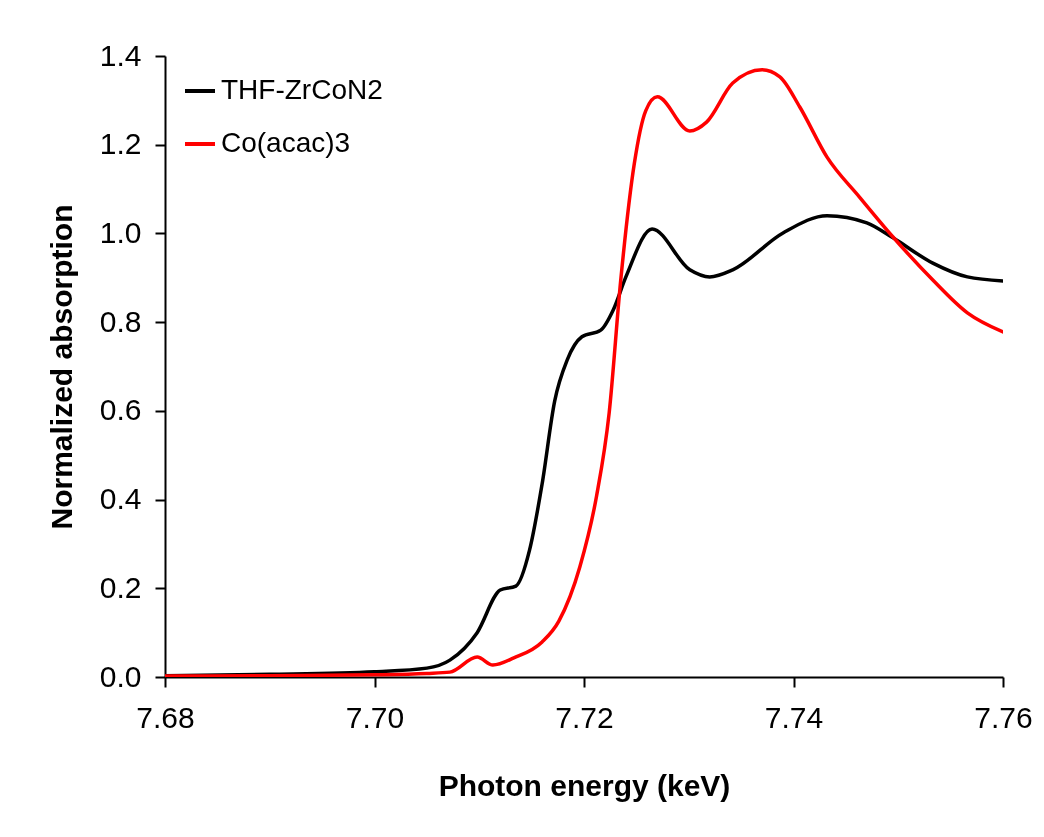 This screenshot has height=837, width=1044. Describe the element at coordinates (120, 410) in the screenshot. I see `y-tick-label: 0.6` at that location.